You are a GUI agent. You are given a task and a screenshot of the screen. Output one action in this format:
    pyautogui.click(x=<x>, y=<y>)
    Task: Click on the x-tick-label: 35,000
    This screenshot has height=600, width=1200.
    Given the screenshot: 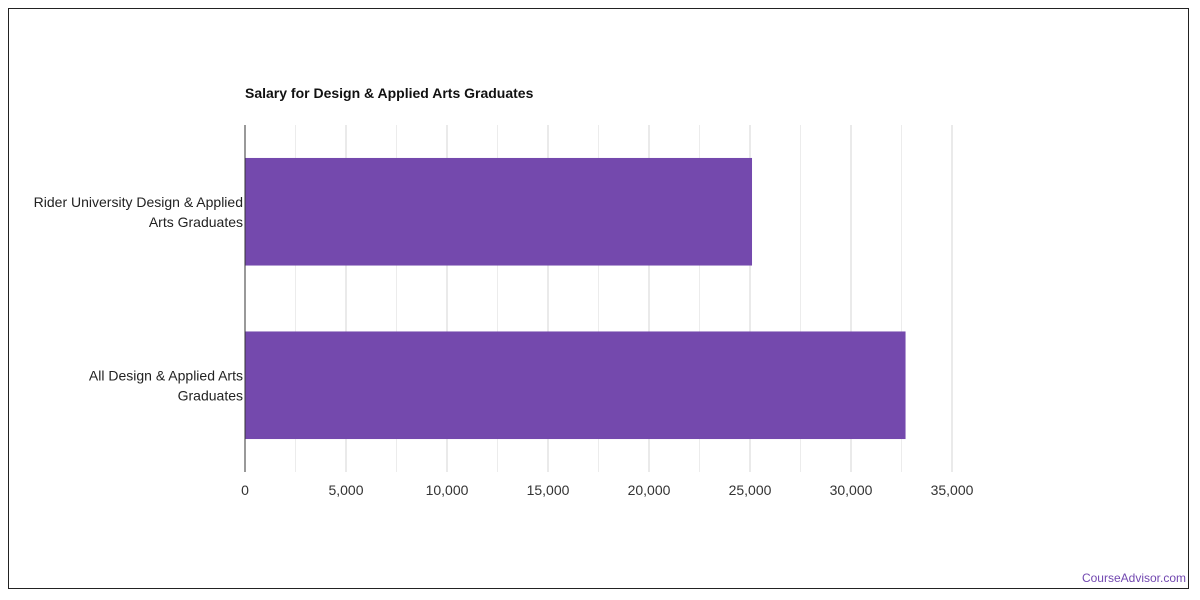 What is the action you would take?
    pyautogui.click(x=952, y=490)
    